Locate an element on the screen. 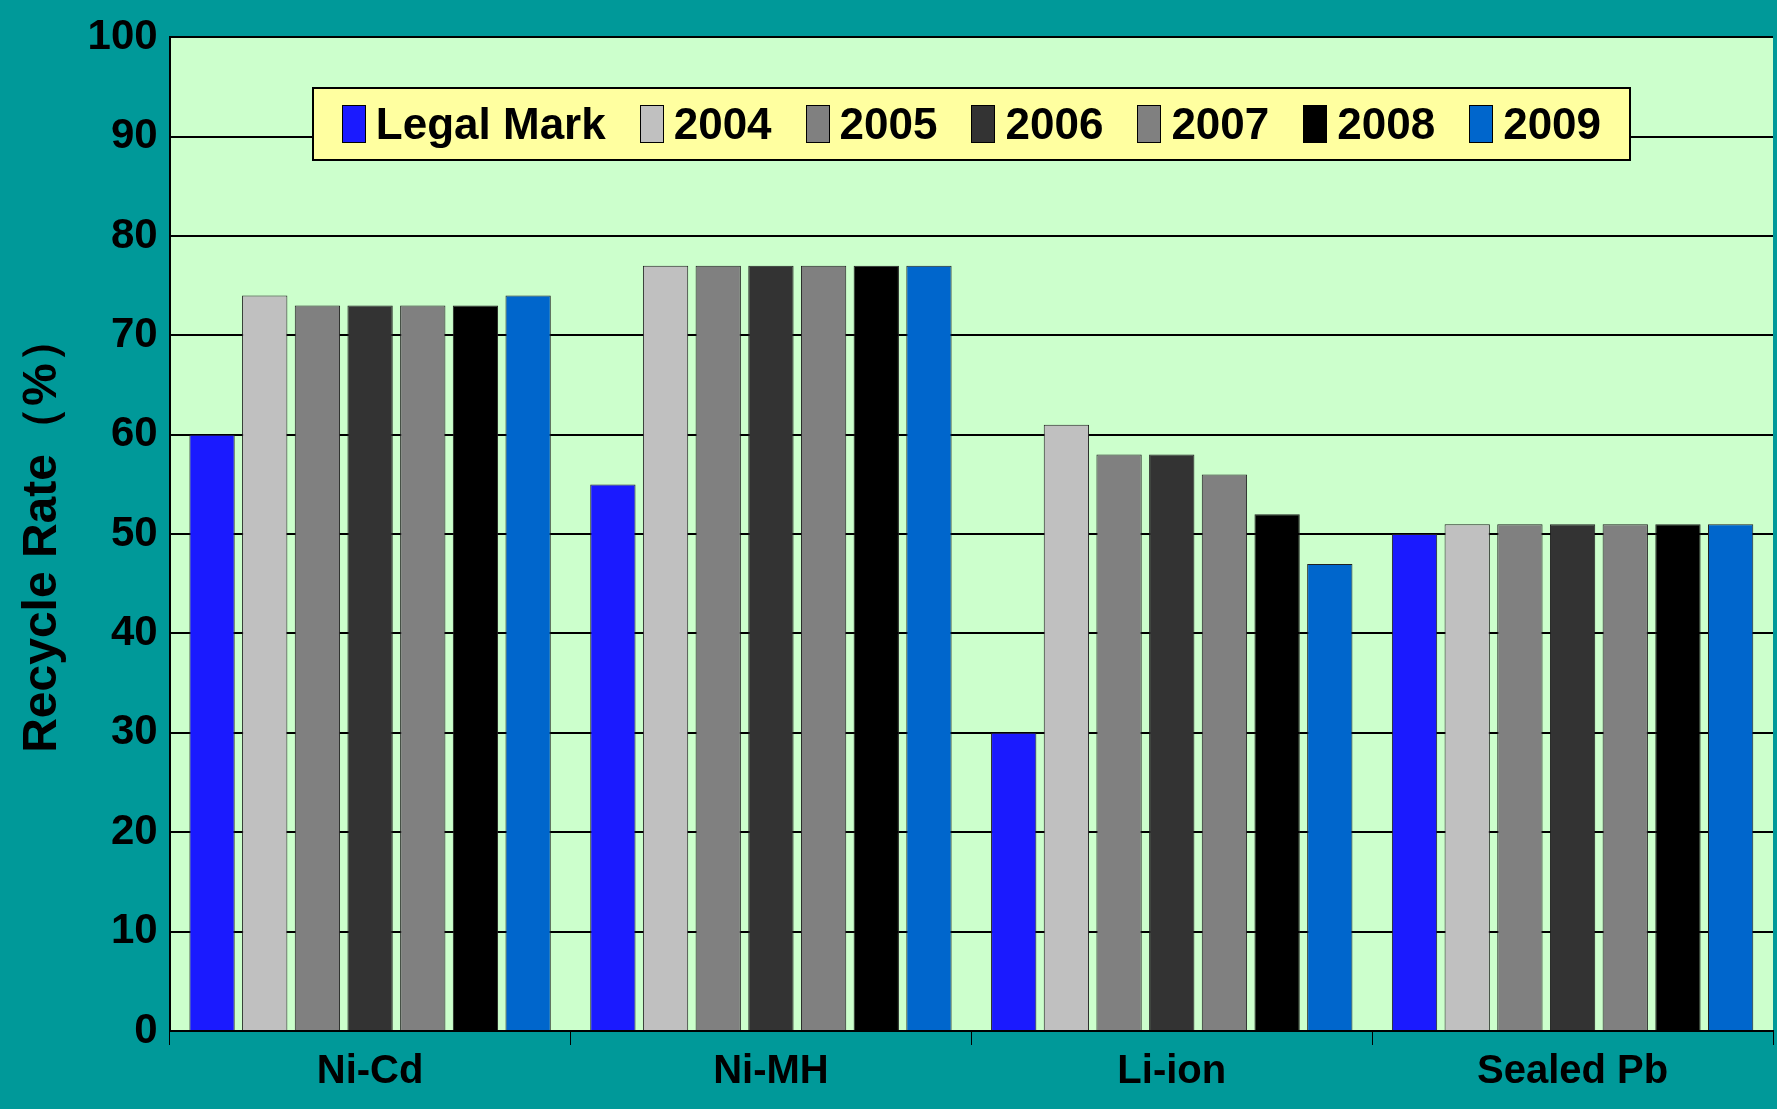 Image resolution: width=1777 pixels, height=1109 pixels. legend-label: 2008 is located at coordinates (1386, 124).